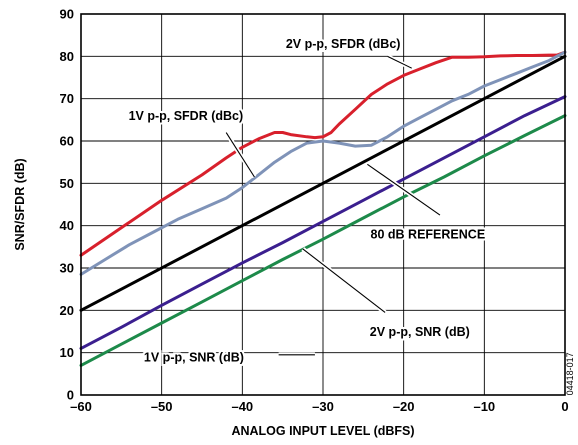  What do you see at coordinates (67, 268) in the screenshot?
I see `y-tick-label: 30` at bounding box center [67, 268].